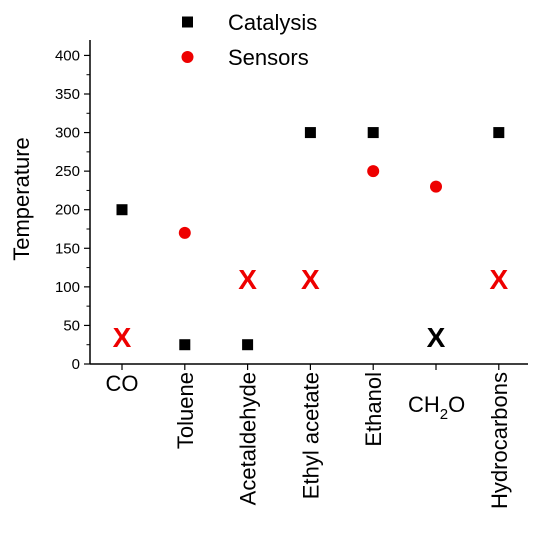 Image resolution: width=545 pixels, height=550 pixels. I want to click on y-axis-label: Temperature, so click(21, 199).